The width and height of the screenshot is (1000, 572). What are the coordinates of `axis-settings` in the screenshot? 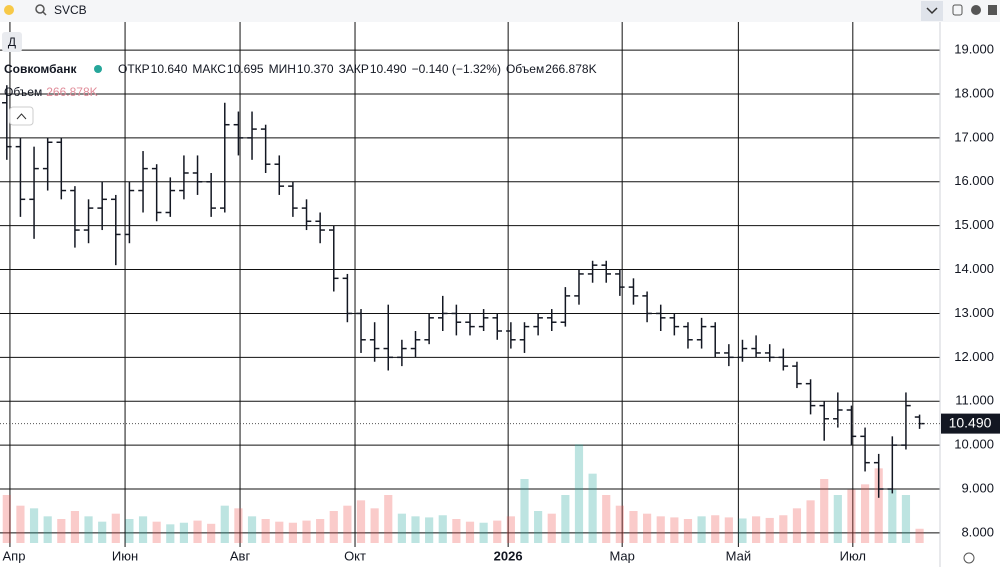 It's located at (969, 558).